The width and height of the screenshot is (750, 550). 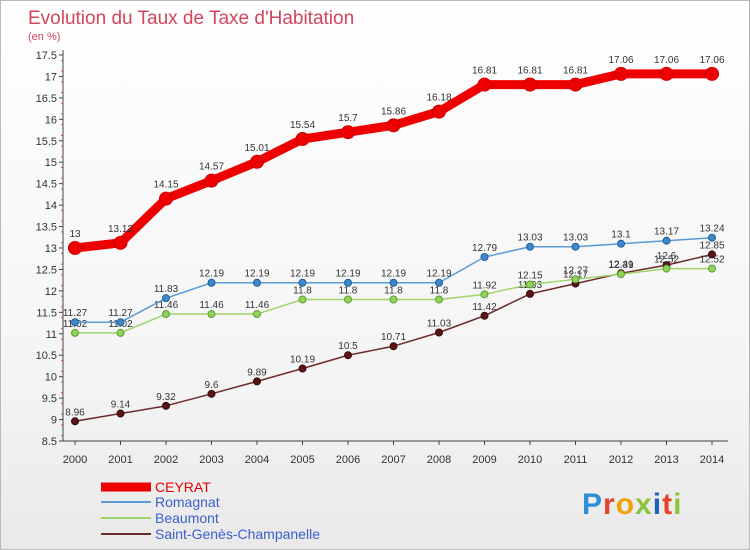 What do you see at coordinates (302, 125) in the screenshot?
I see `data-label: 15.54` at bounding box center [302, 125].